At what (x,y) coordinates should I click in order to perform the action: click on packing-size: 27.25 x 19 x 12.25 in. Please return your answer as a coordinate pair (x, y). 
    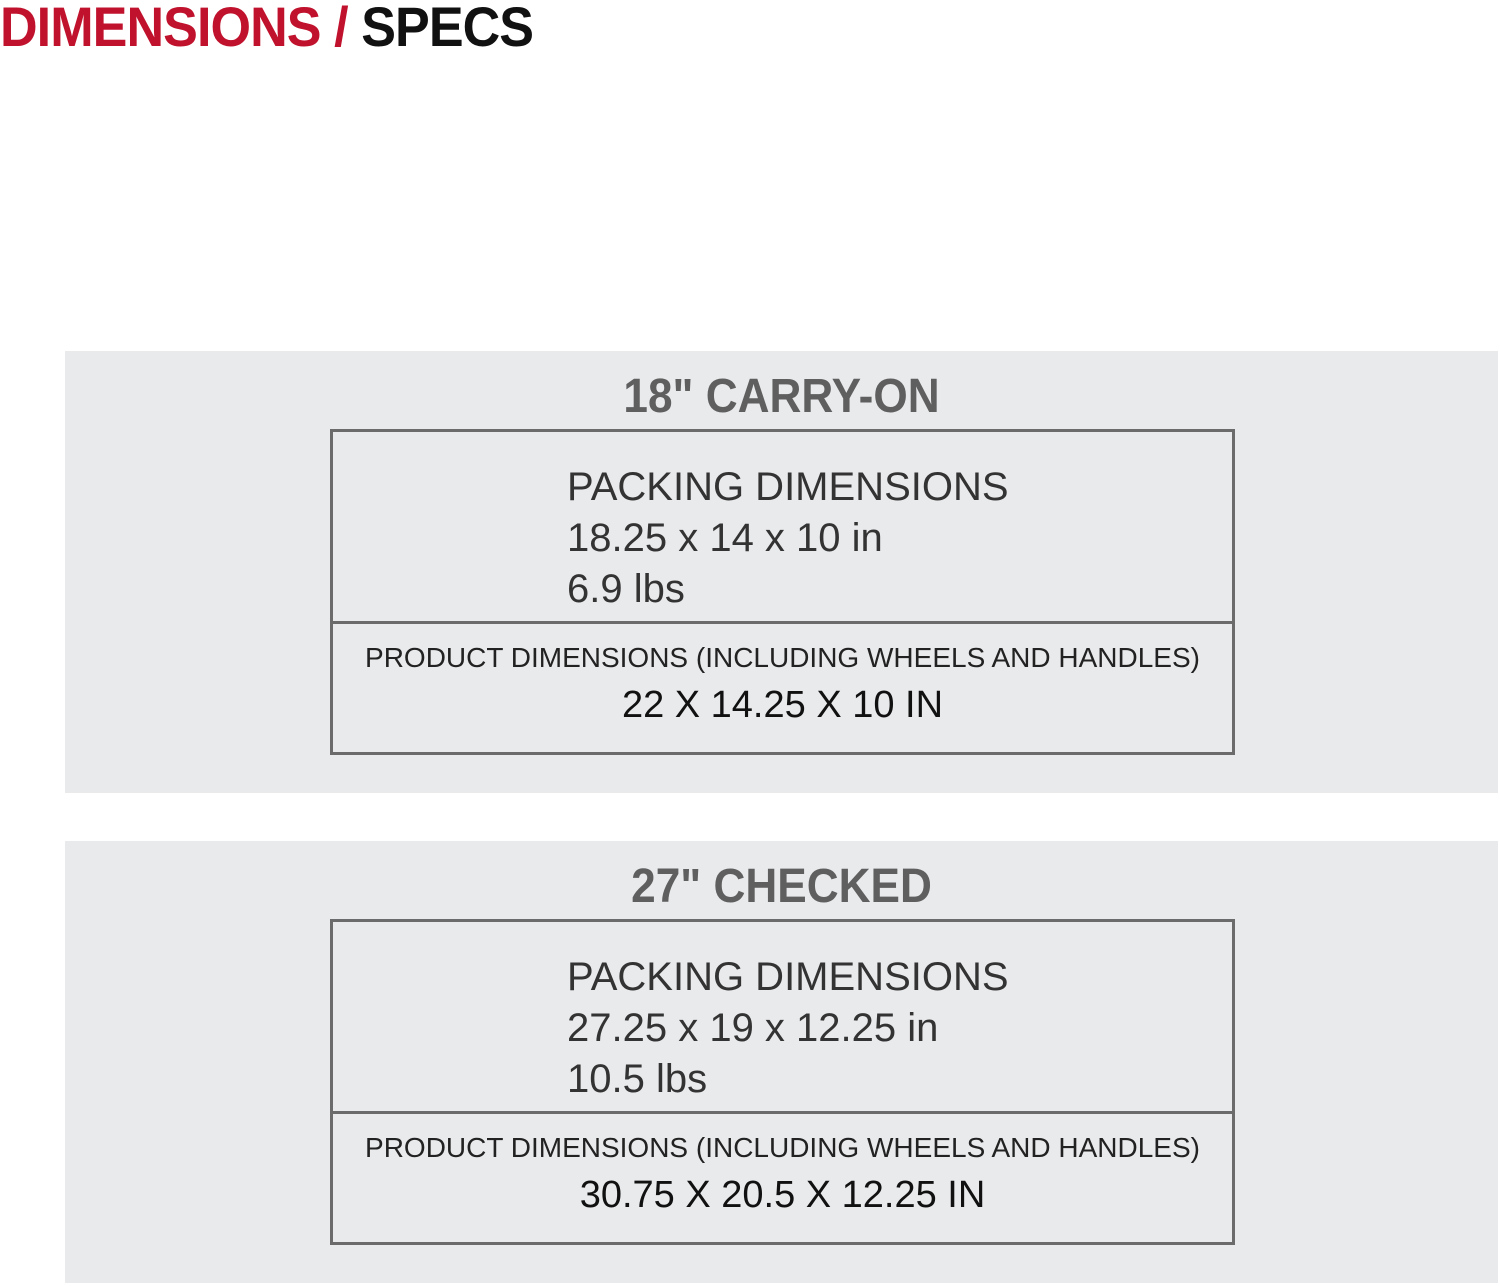
    Looking at the image, I should click on (753, 1028).